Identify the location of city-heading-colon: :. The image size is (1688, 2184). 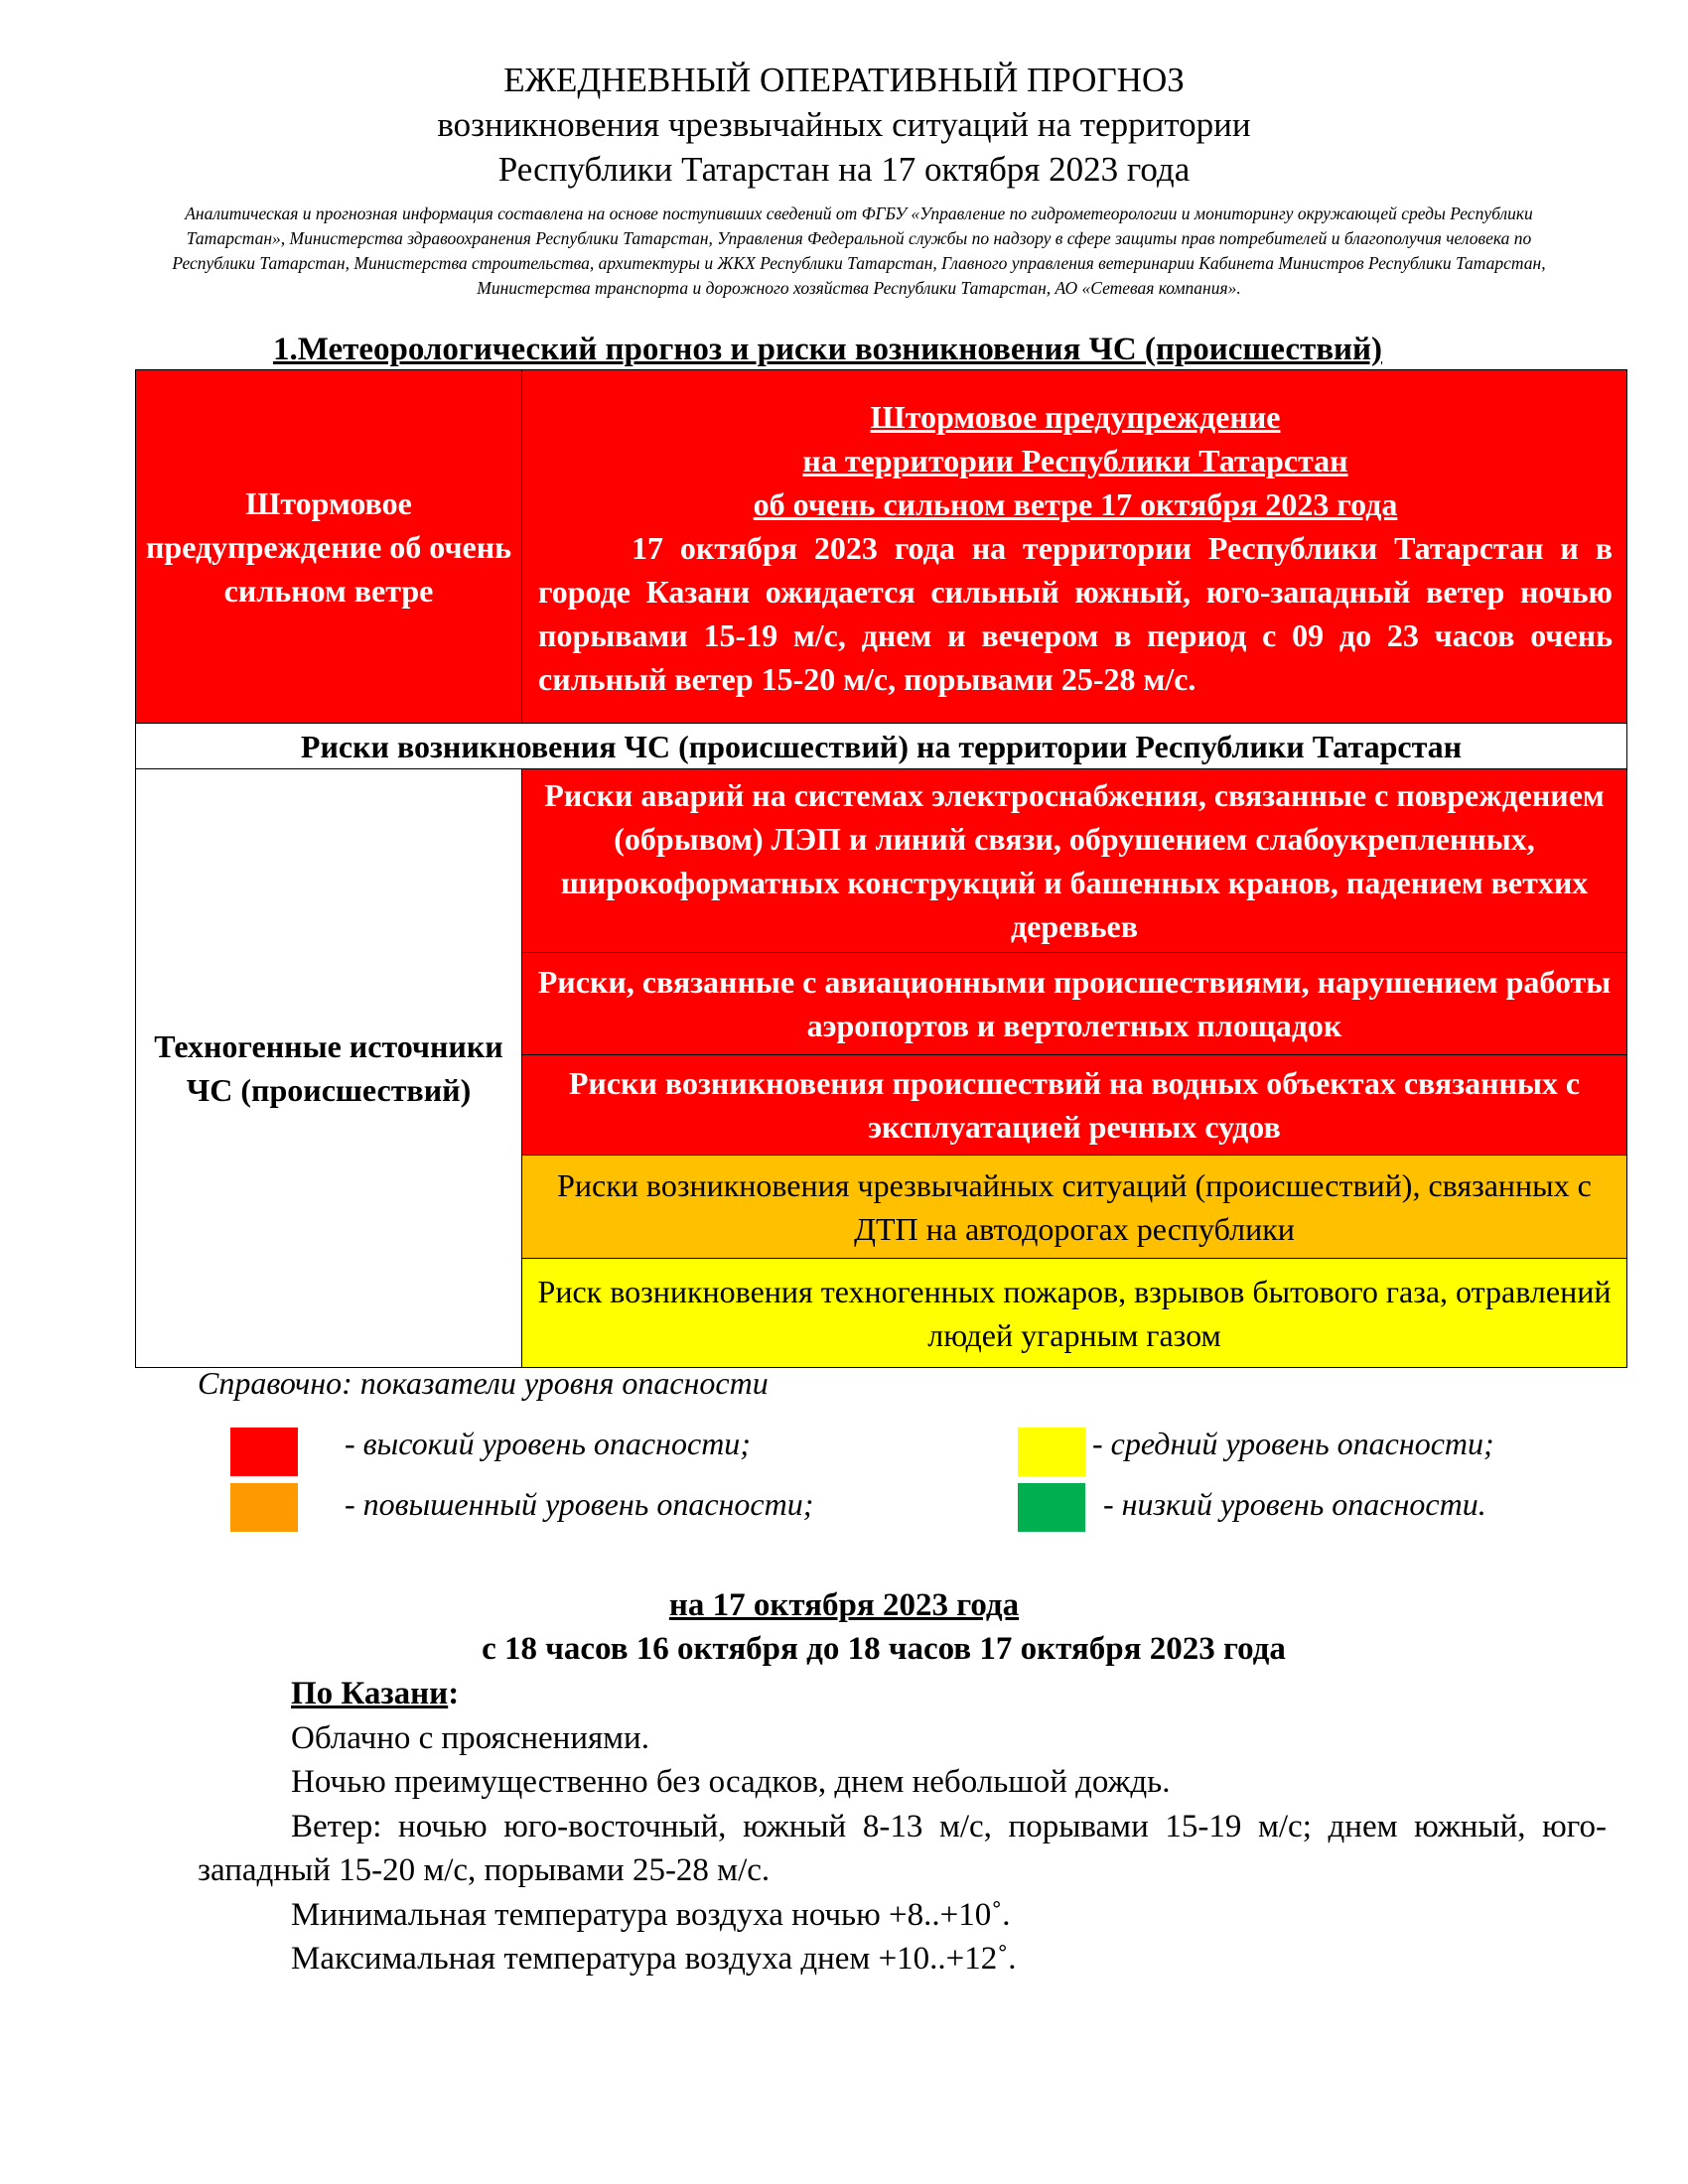
(454, 1693).